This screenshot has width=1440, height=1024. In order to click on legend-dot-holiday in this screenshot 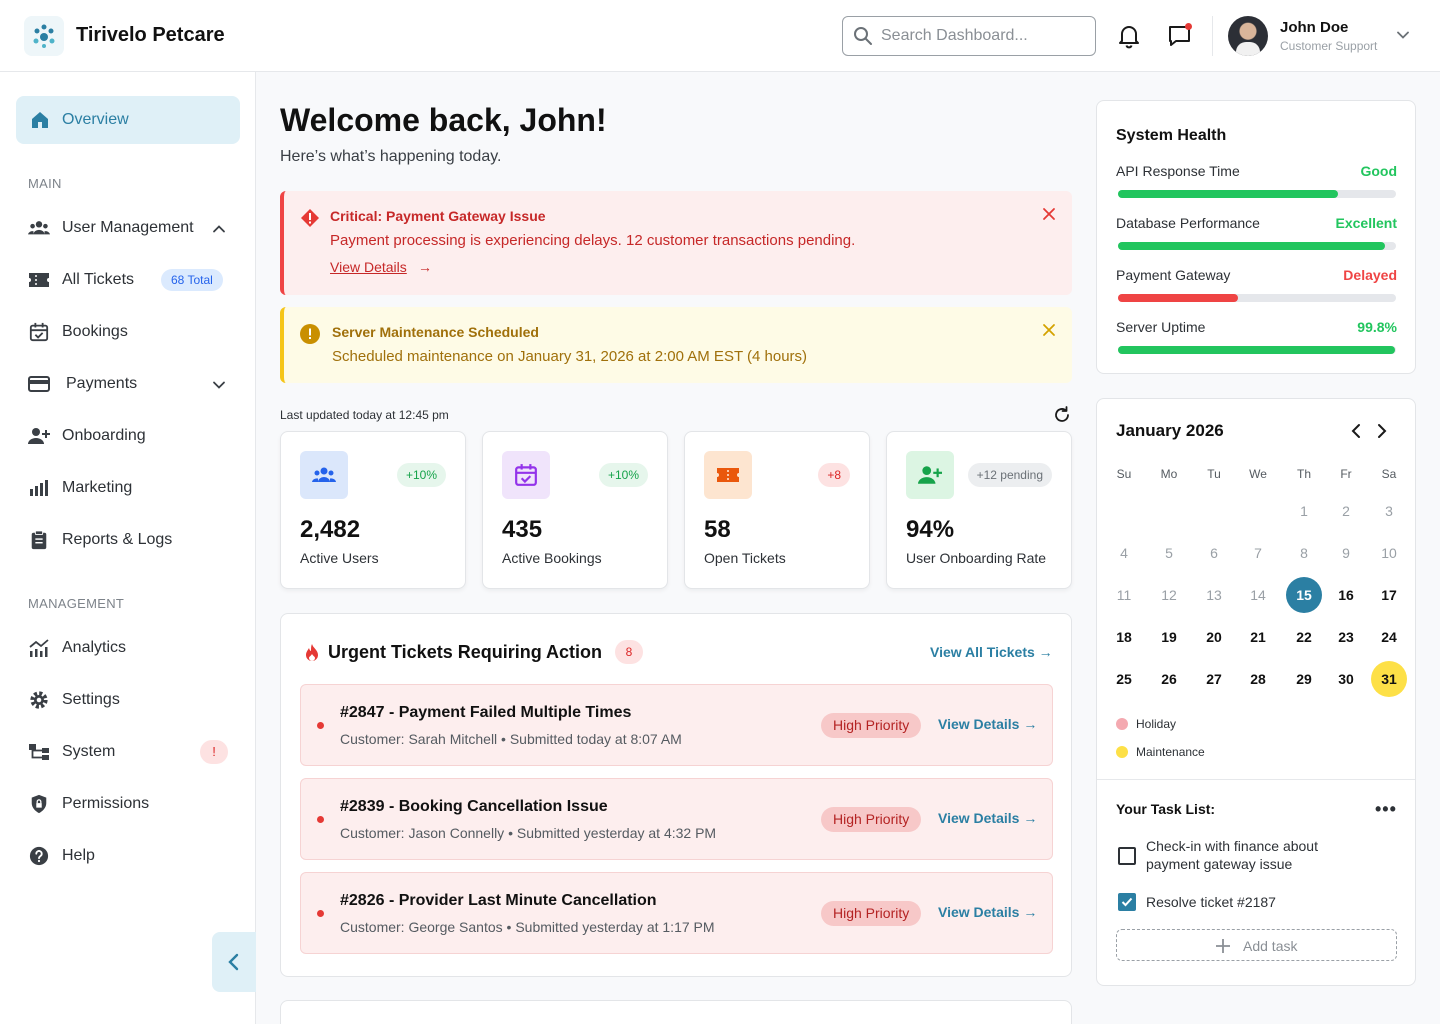, I will do `click(1122, 724)`.